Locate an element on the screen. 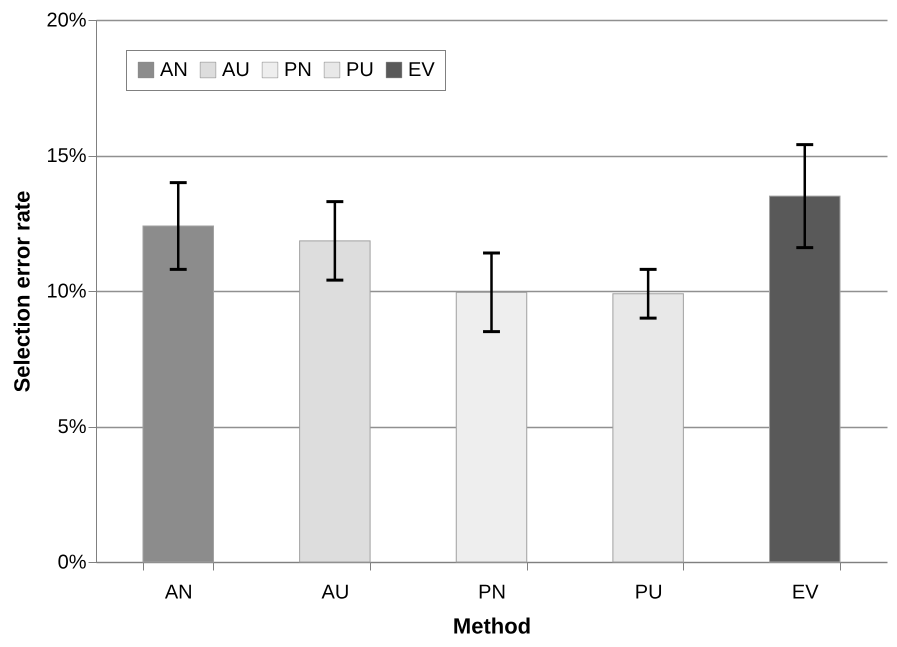 The height and width of the screenshot is (647, 897). y-tick-label: 15% is located at coordinates (66, 156).